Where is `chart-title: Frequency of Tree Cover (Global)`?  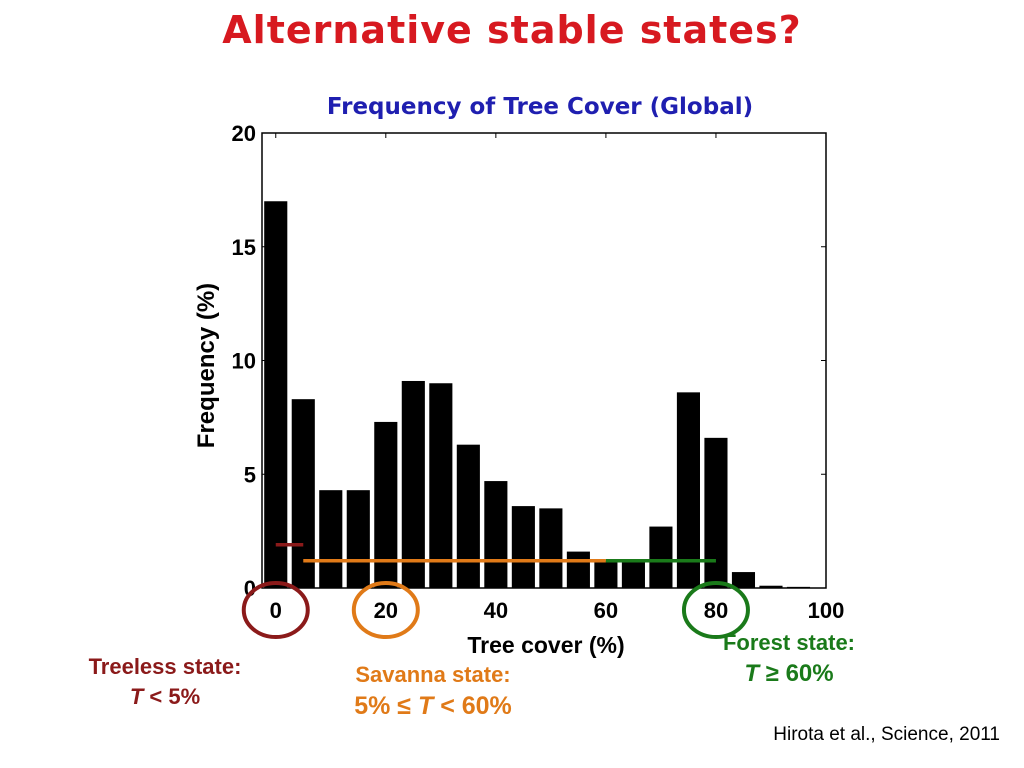 chart-title: Frequency of Tree Cover (Global) is located at coordinates (540, 107).